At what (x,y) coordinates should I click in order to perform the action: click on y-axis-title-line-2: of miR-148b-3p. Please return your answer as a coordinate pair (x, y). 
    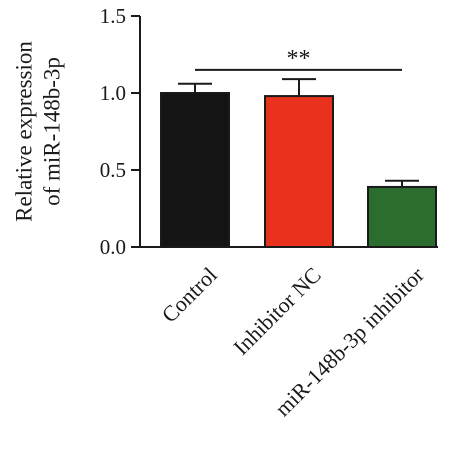
    Looking at the image, I should click on (51, 131).